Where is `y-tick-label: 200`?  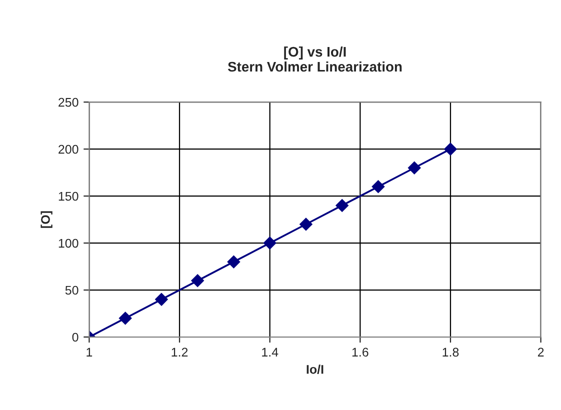
y-tick-label: 200 is located at coordinates (68, 149).